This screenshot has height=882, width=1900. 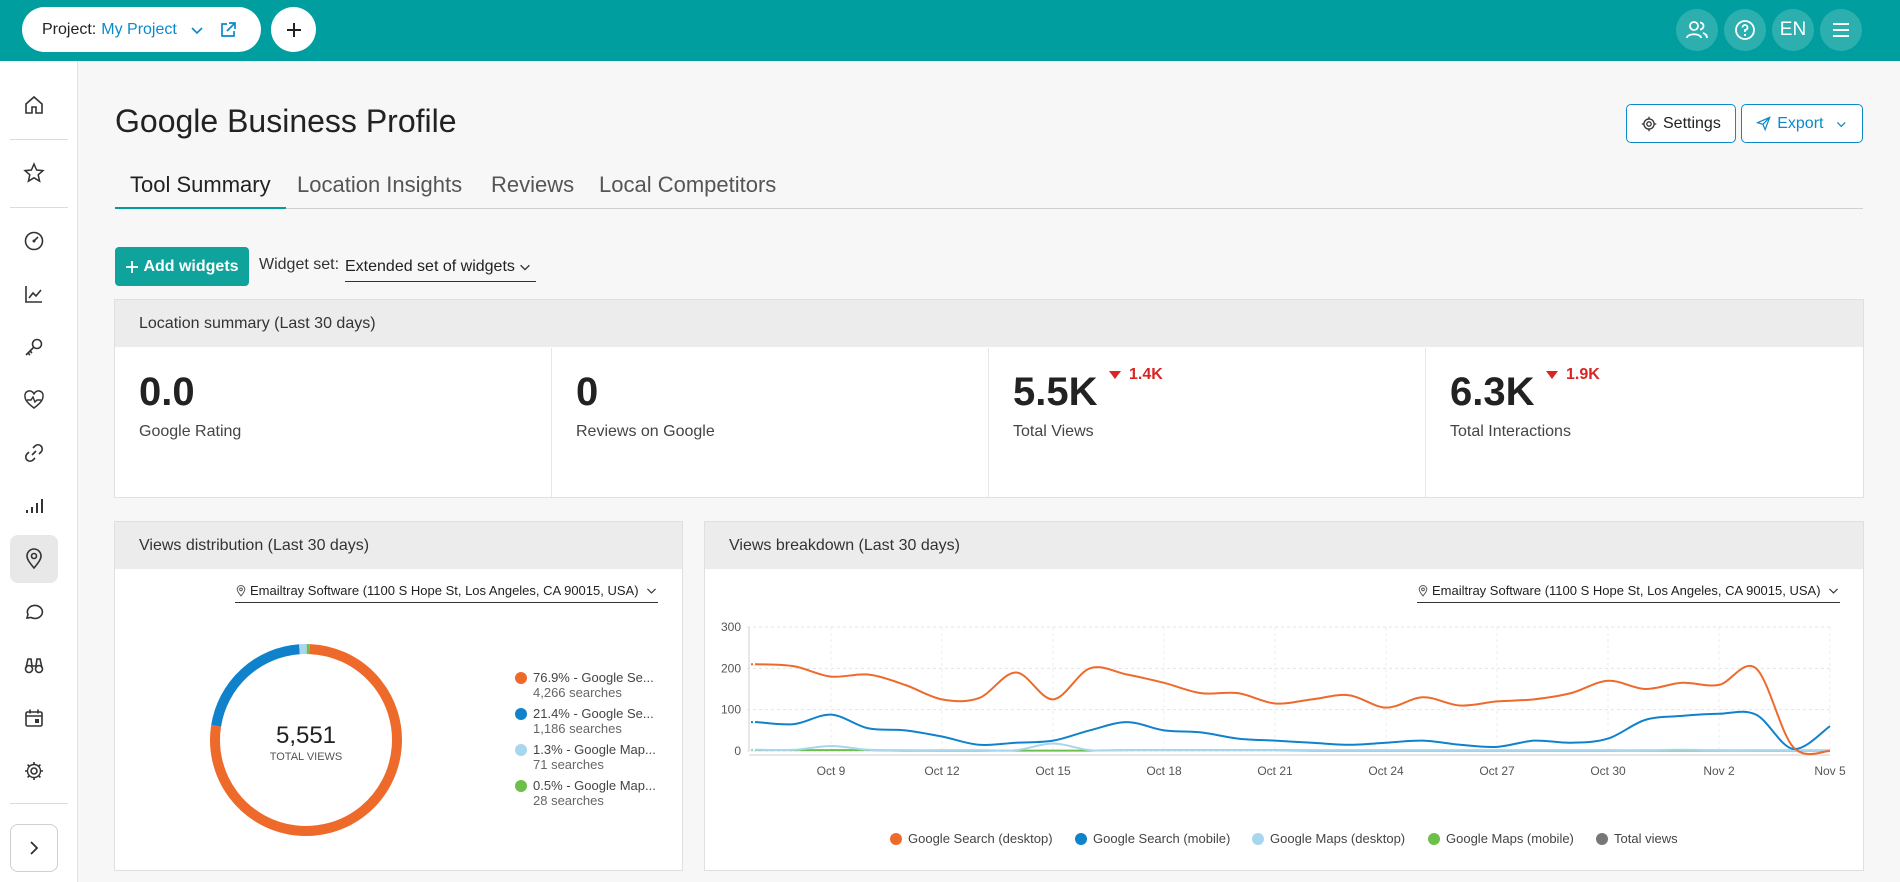 I want to click on kpi-delta-value: 1.9K, so click(x=1583, y=374).